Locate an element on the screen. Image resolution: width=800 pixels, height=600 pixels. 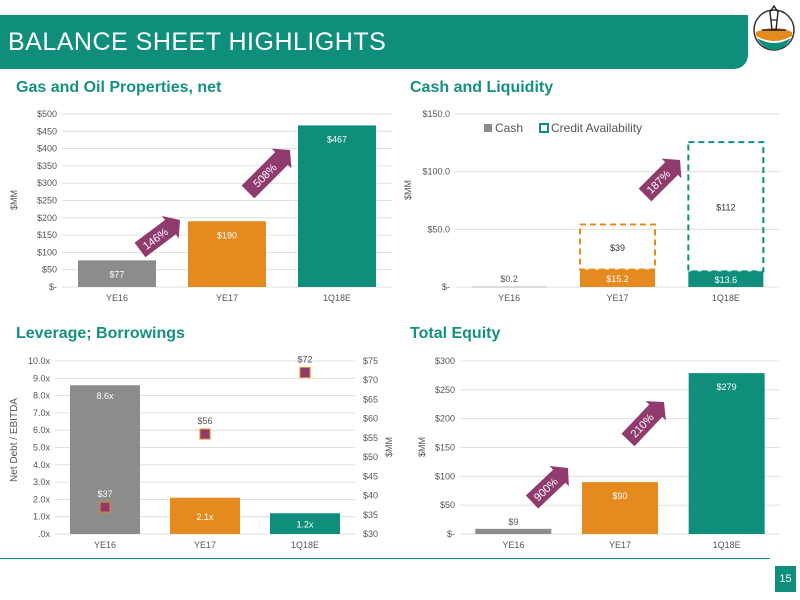
chart4-ytick-label: $100 is located at coordinates (445, 476).